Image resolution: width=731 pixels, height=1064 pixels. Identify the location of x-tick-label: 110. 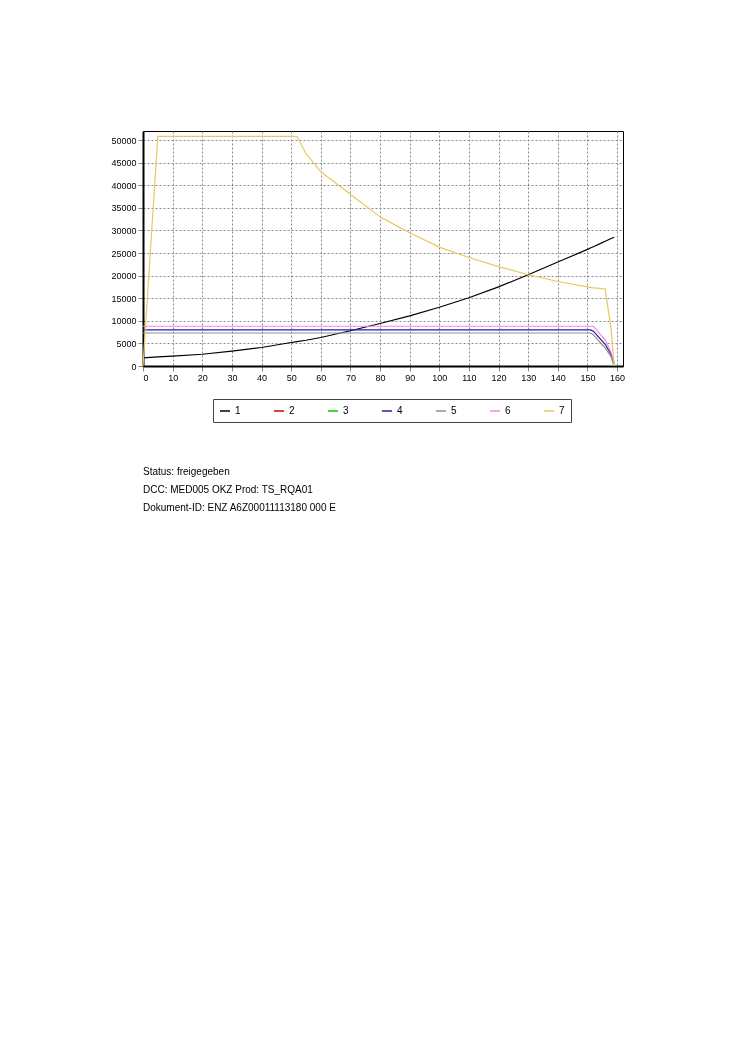
(469, 377).